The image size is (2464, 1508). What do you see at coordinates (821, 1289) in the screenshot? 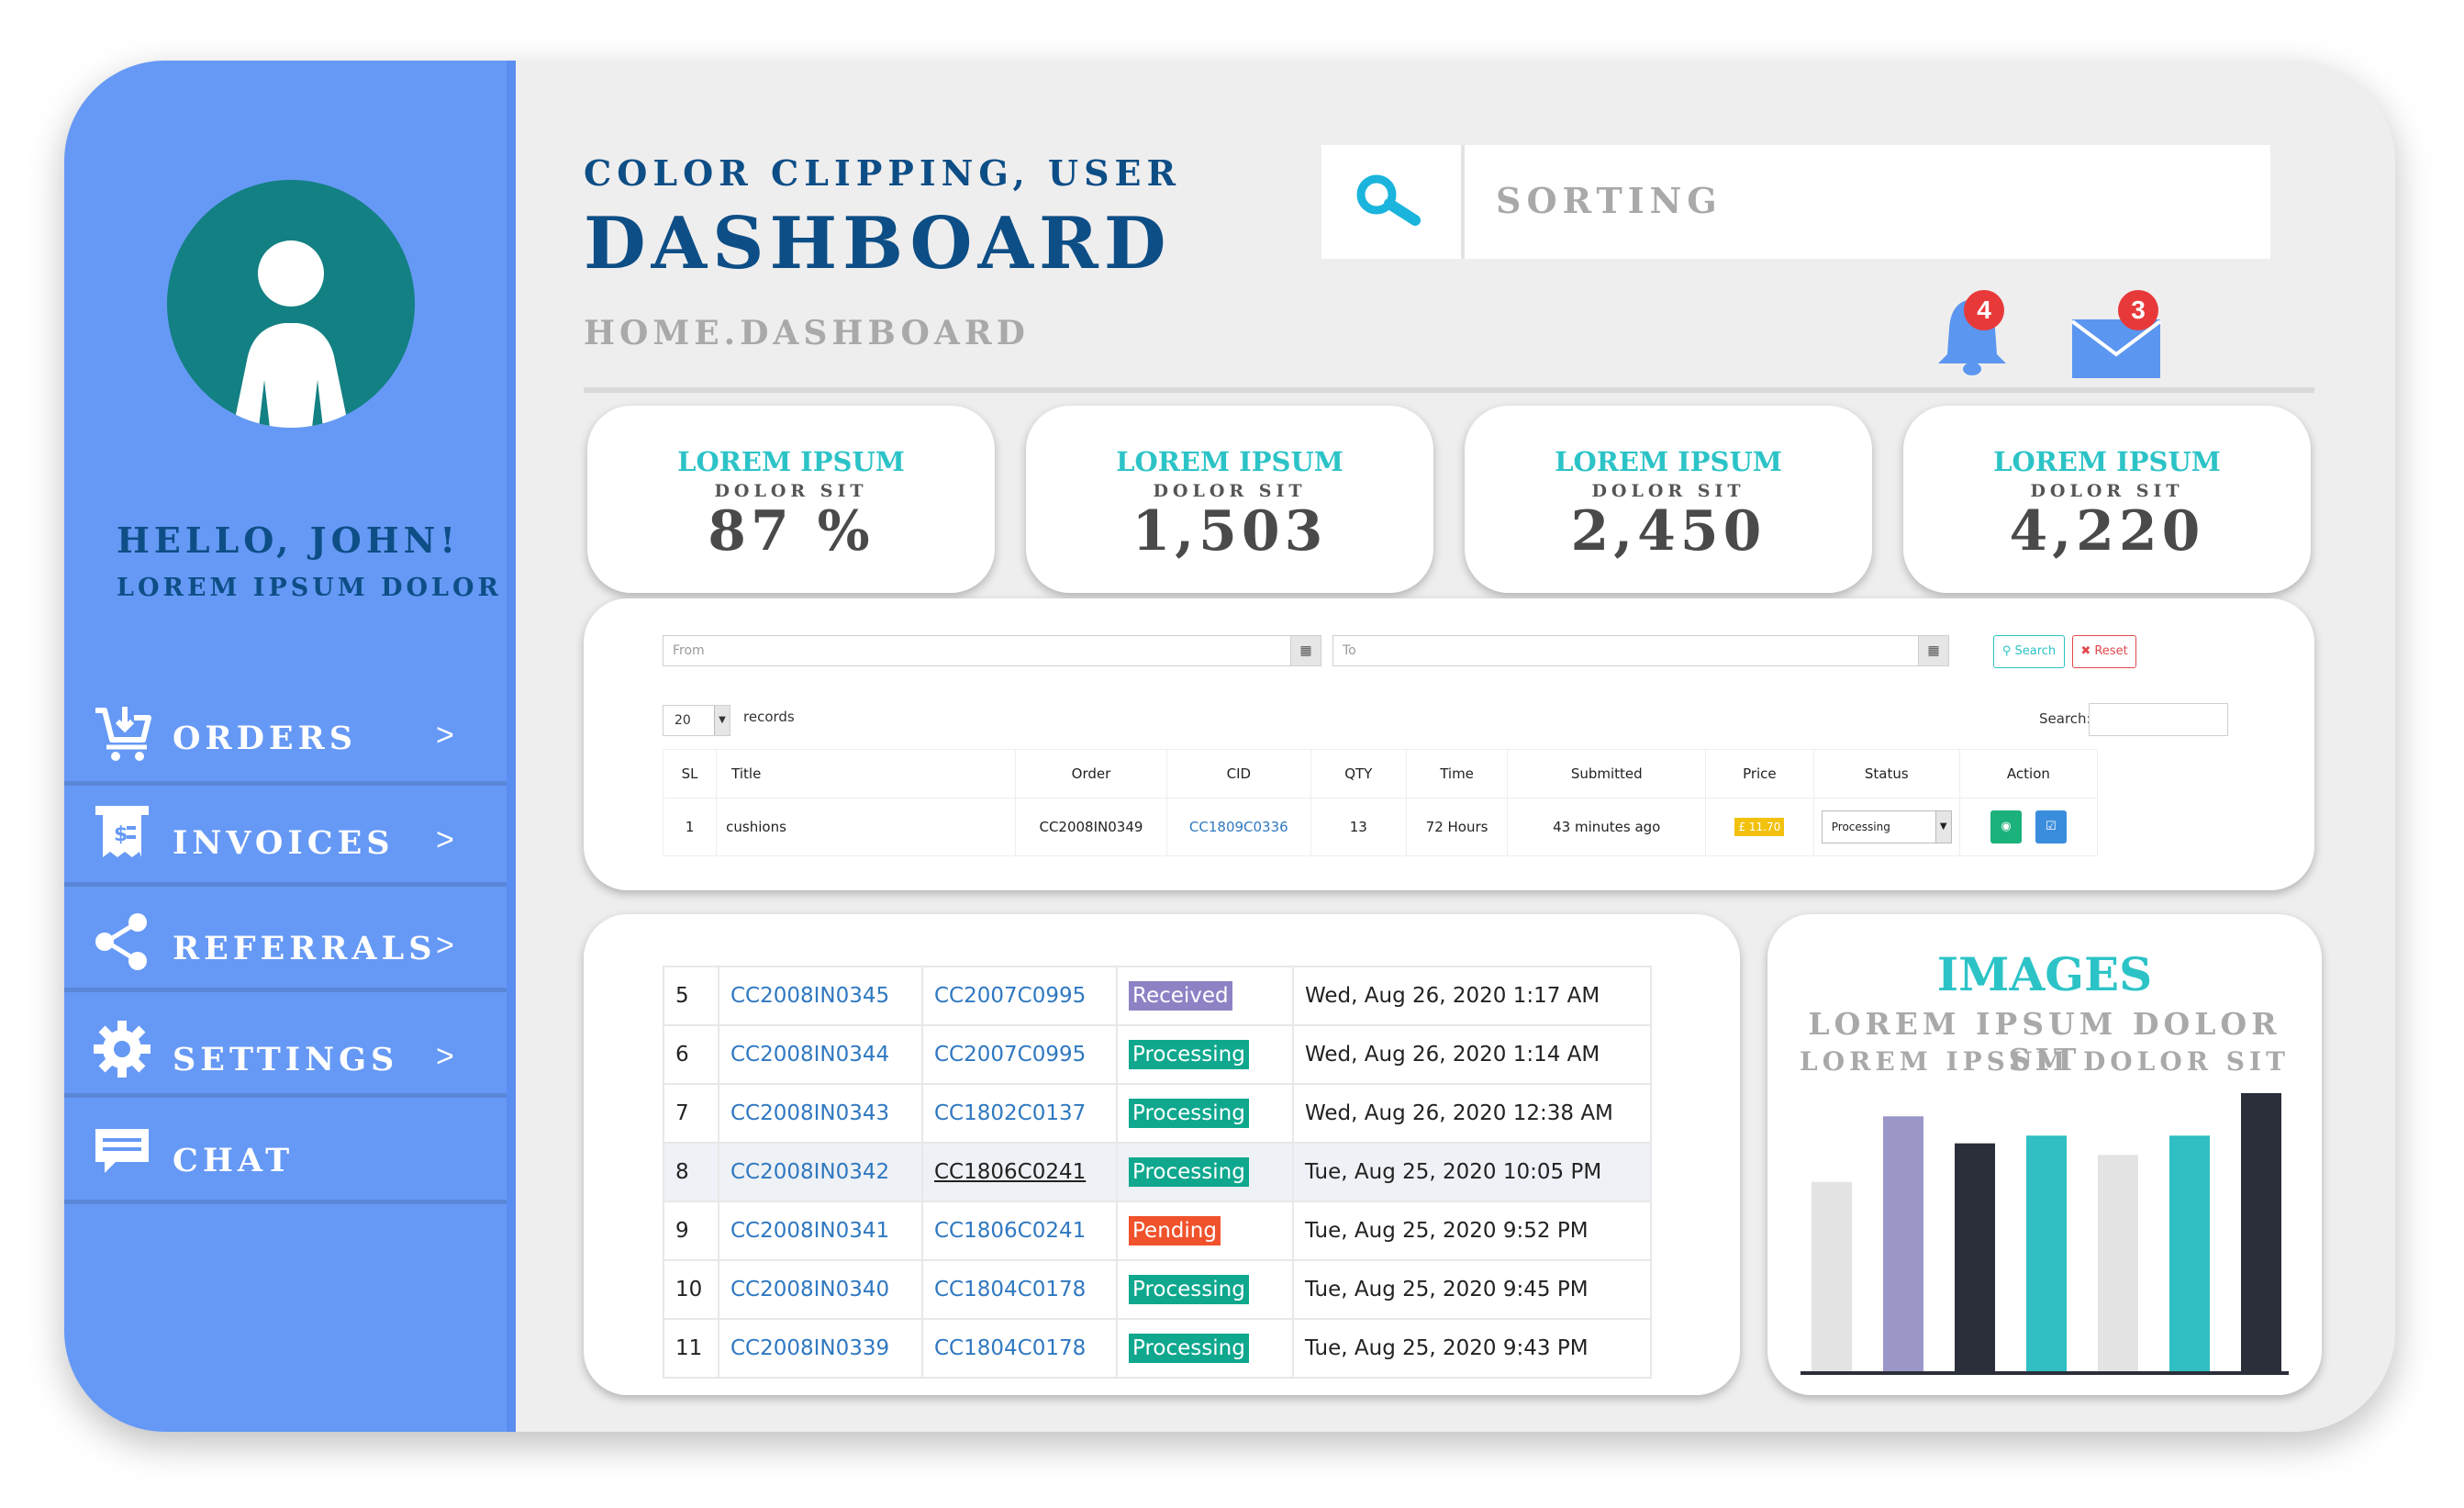
I see `order-link: CC2008IN0340` at bounding box center [821, 1289].